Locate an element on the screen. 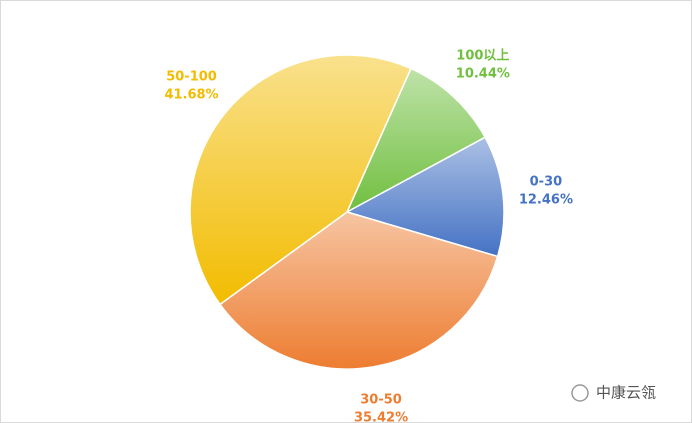 This screenshot has height=423, width=692. watermark: 中康云瓴 is located at coordinates (626, 393).